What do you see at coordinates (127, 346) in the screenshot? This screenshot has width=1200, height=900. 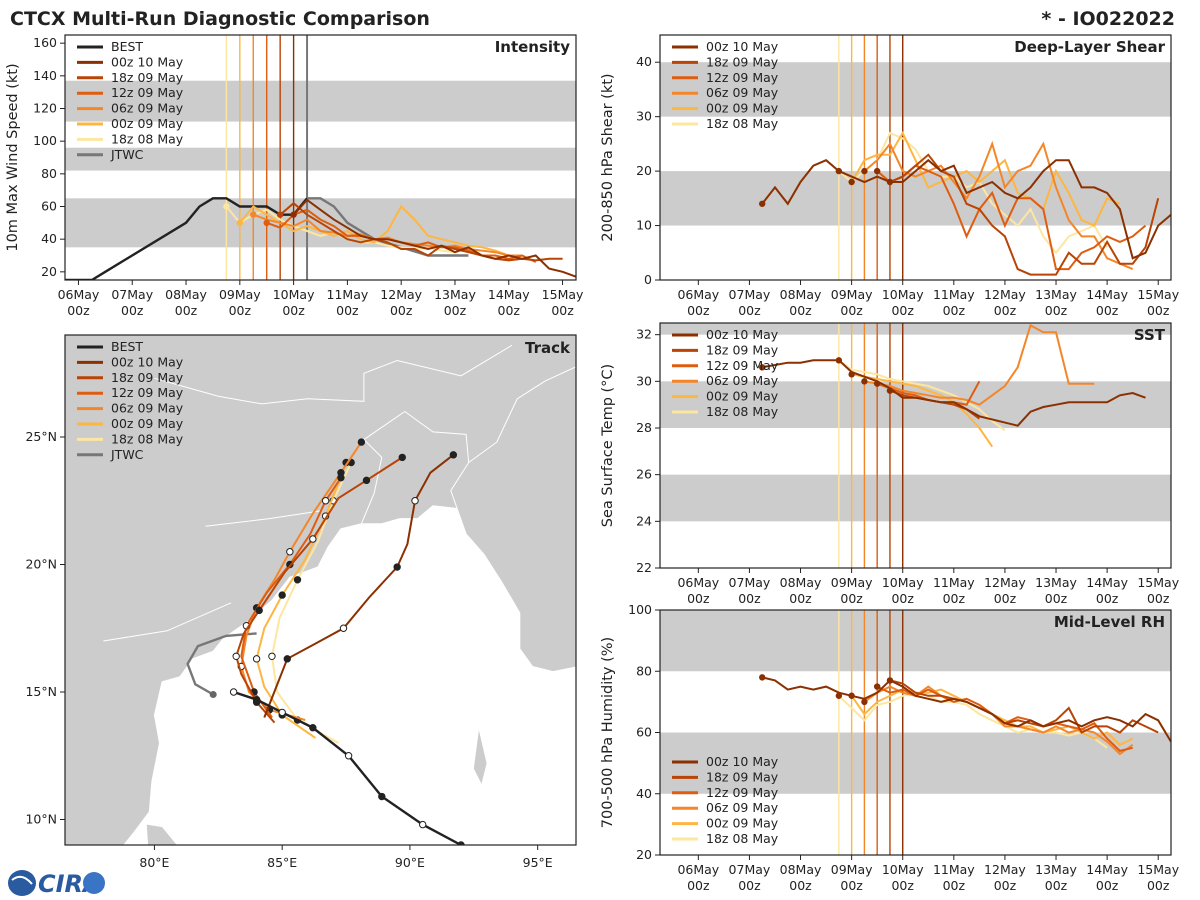 I see `legend-best-label: BEST` at bounding box center [127, 346].